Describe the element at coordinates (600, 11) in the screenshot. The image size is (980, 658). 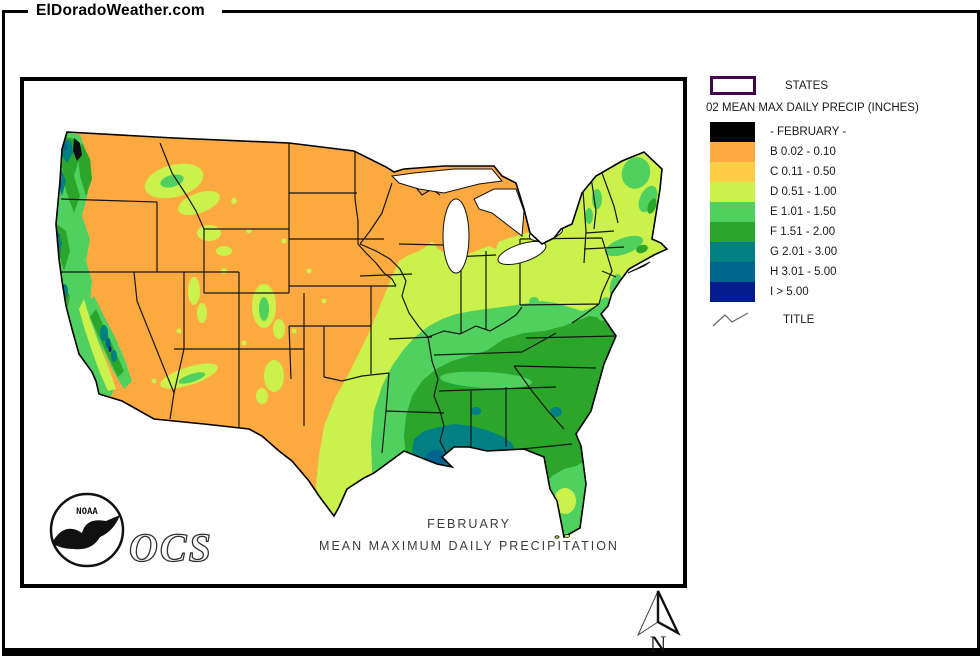
I see `page-border-top-right` at that location.